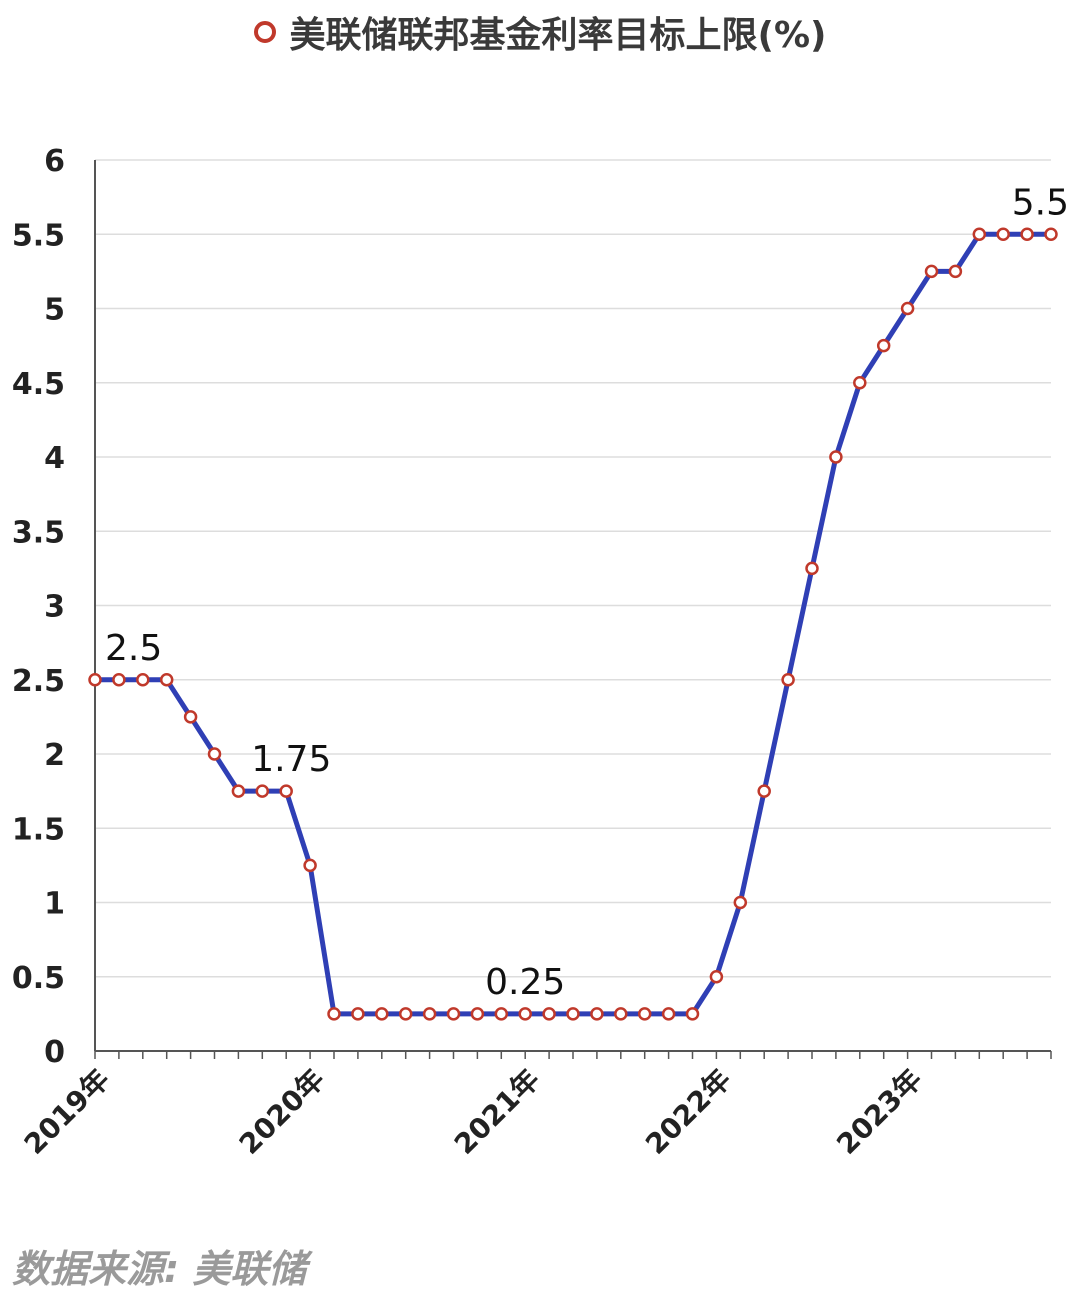 Image resolution: width=1080 pixels, height=1293 pixels. I want to click on legend-marker-icon, so click(264, 32).